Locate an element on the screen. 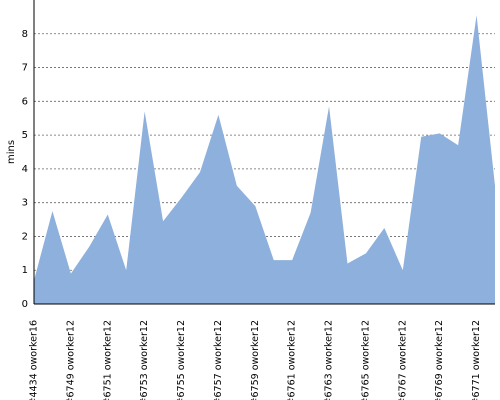 The image size is (500, 400). x-tick-label: #6763 oworker12 is located at coordinates (329, 360).